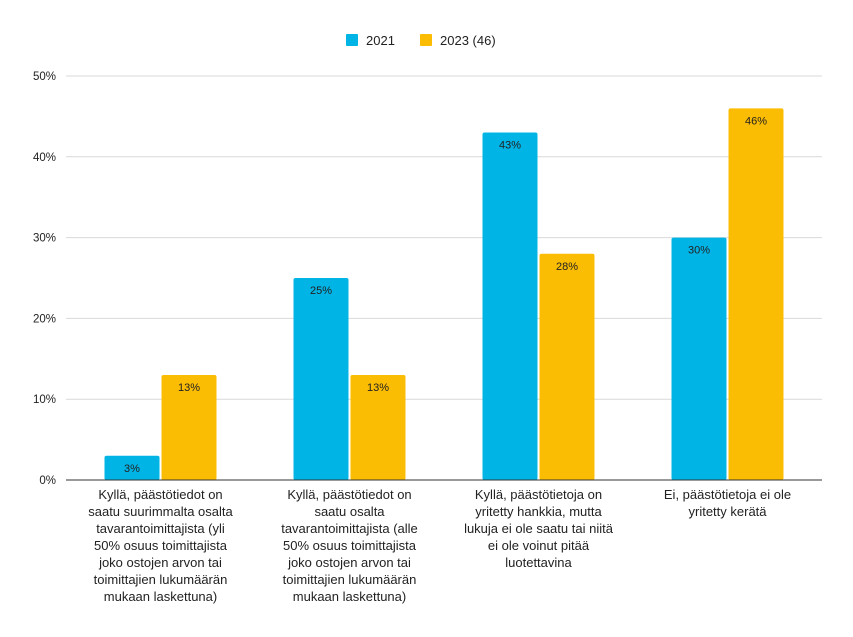 This screenshot has width=853, height=637. Describe the element at coordinates (727, 503) in the screenshot. I see `category-label: Ei, päästötietoja ei ole yritetty kerätä` at that location.